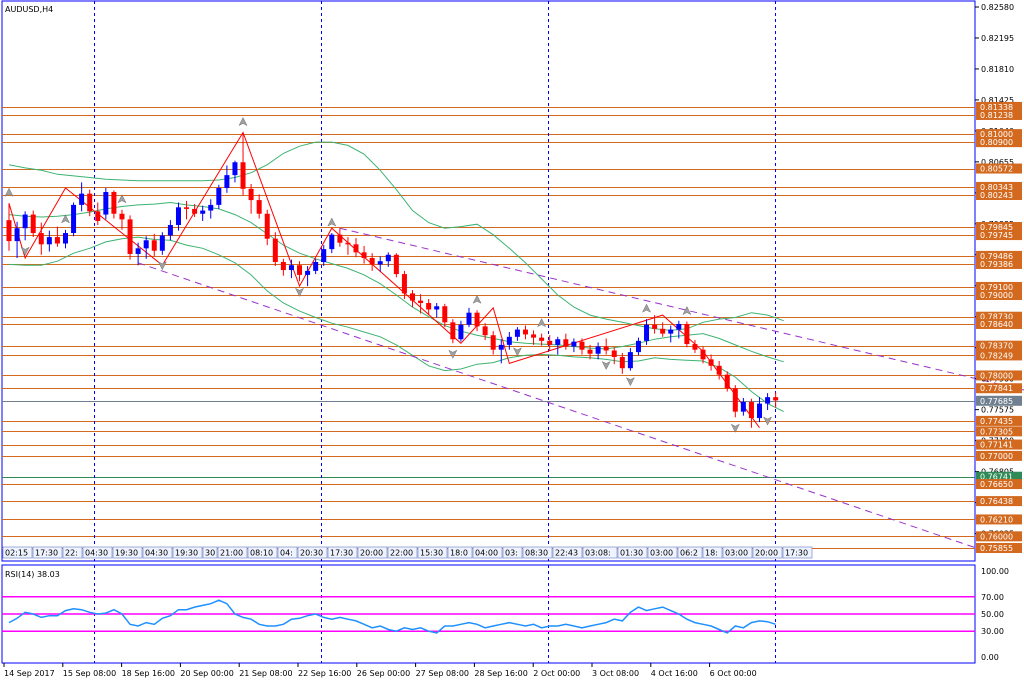  I want to click on price-tick-label: 0.77575, so click(997, 410).